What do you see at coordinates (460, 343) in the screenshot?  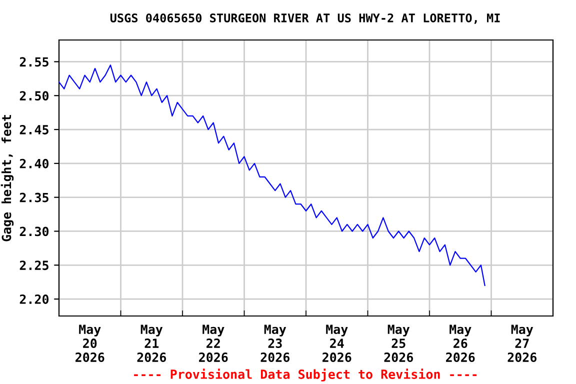 I see `x-tick-label: May 26 2026` at bounding box center [460, 343].